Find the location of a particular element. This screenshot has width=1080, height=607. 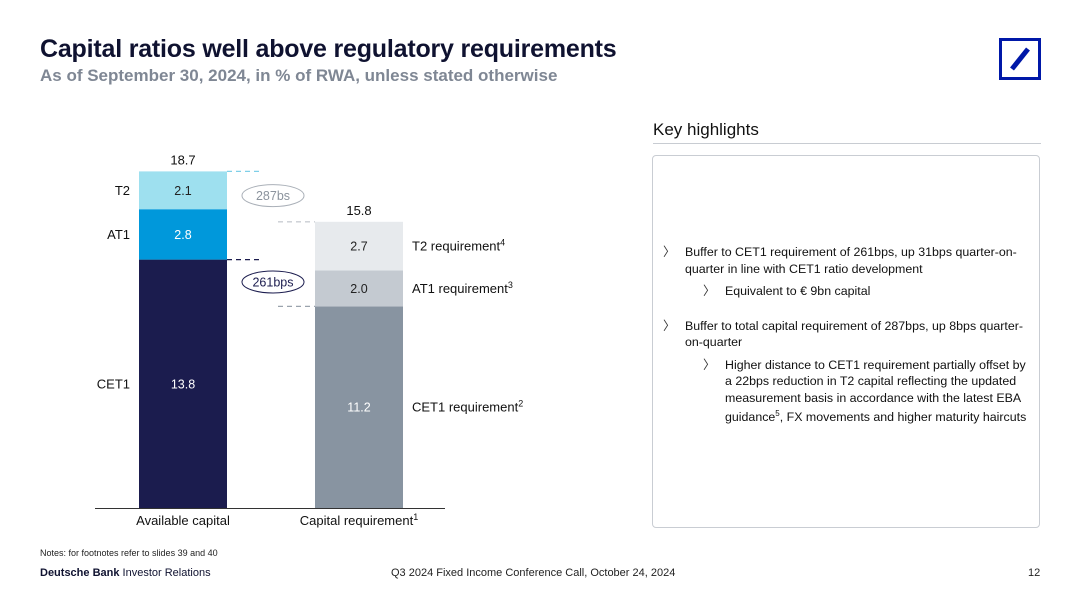

data-label: 13.8 is located at coordinates (183, 384).